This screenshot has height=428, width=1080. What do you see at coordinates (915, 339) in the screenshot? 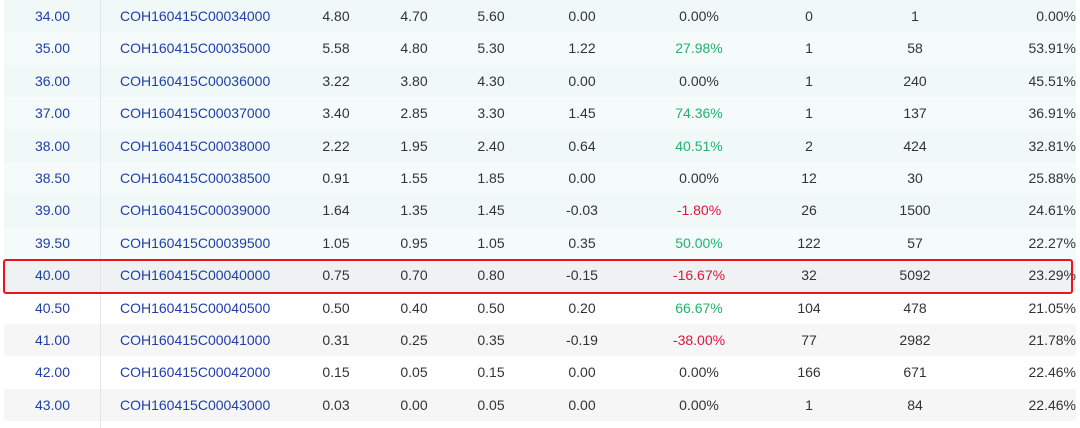
I see `open-interest: 2982` at bounding box center [915, 339].